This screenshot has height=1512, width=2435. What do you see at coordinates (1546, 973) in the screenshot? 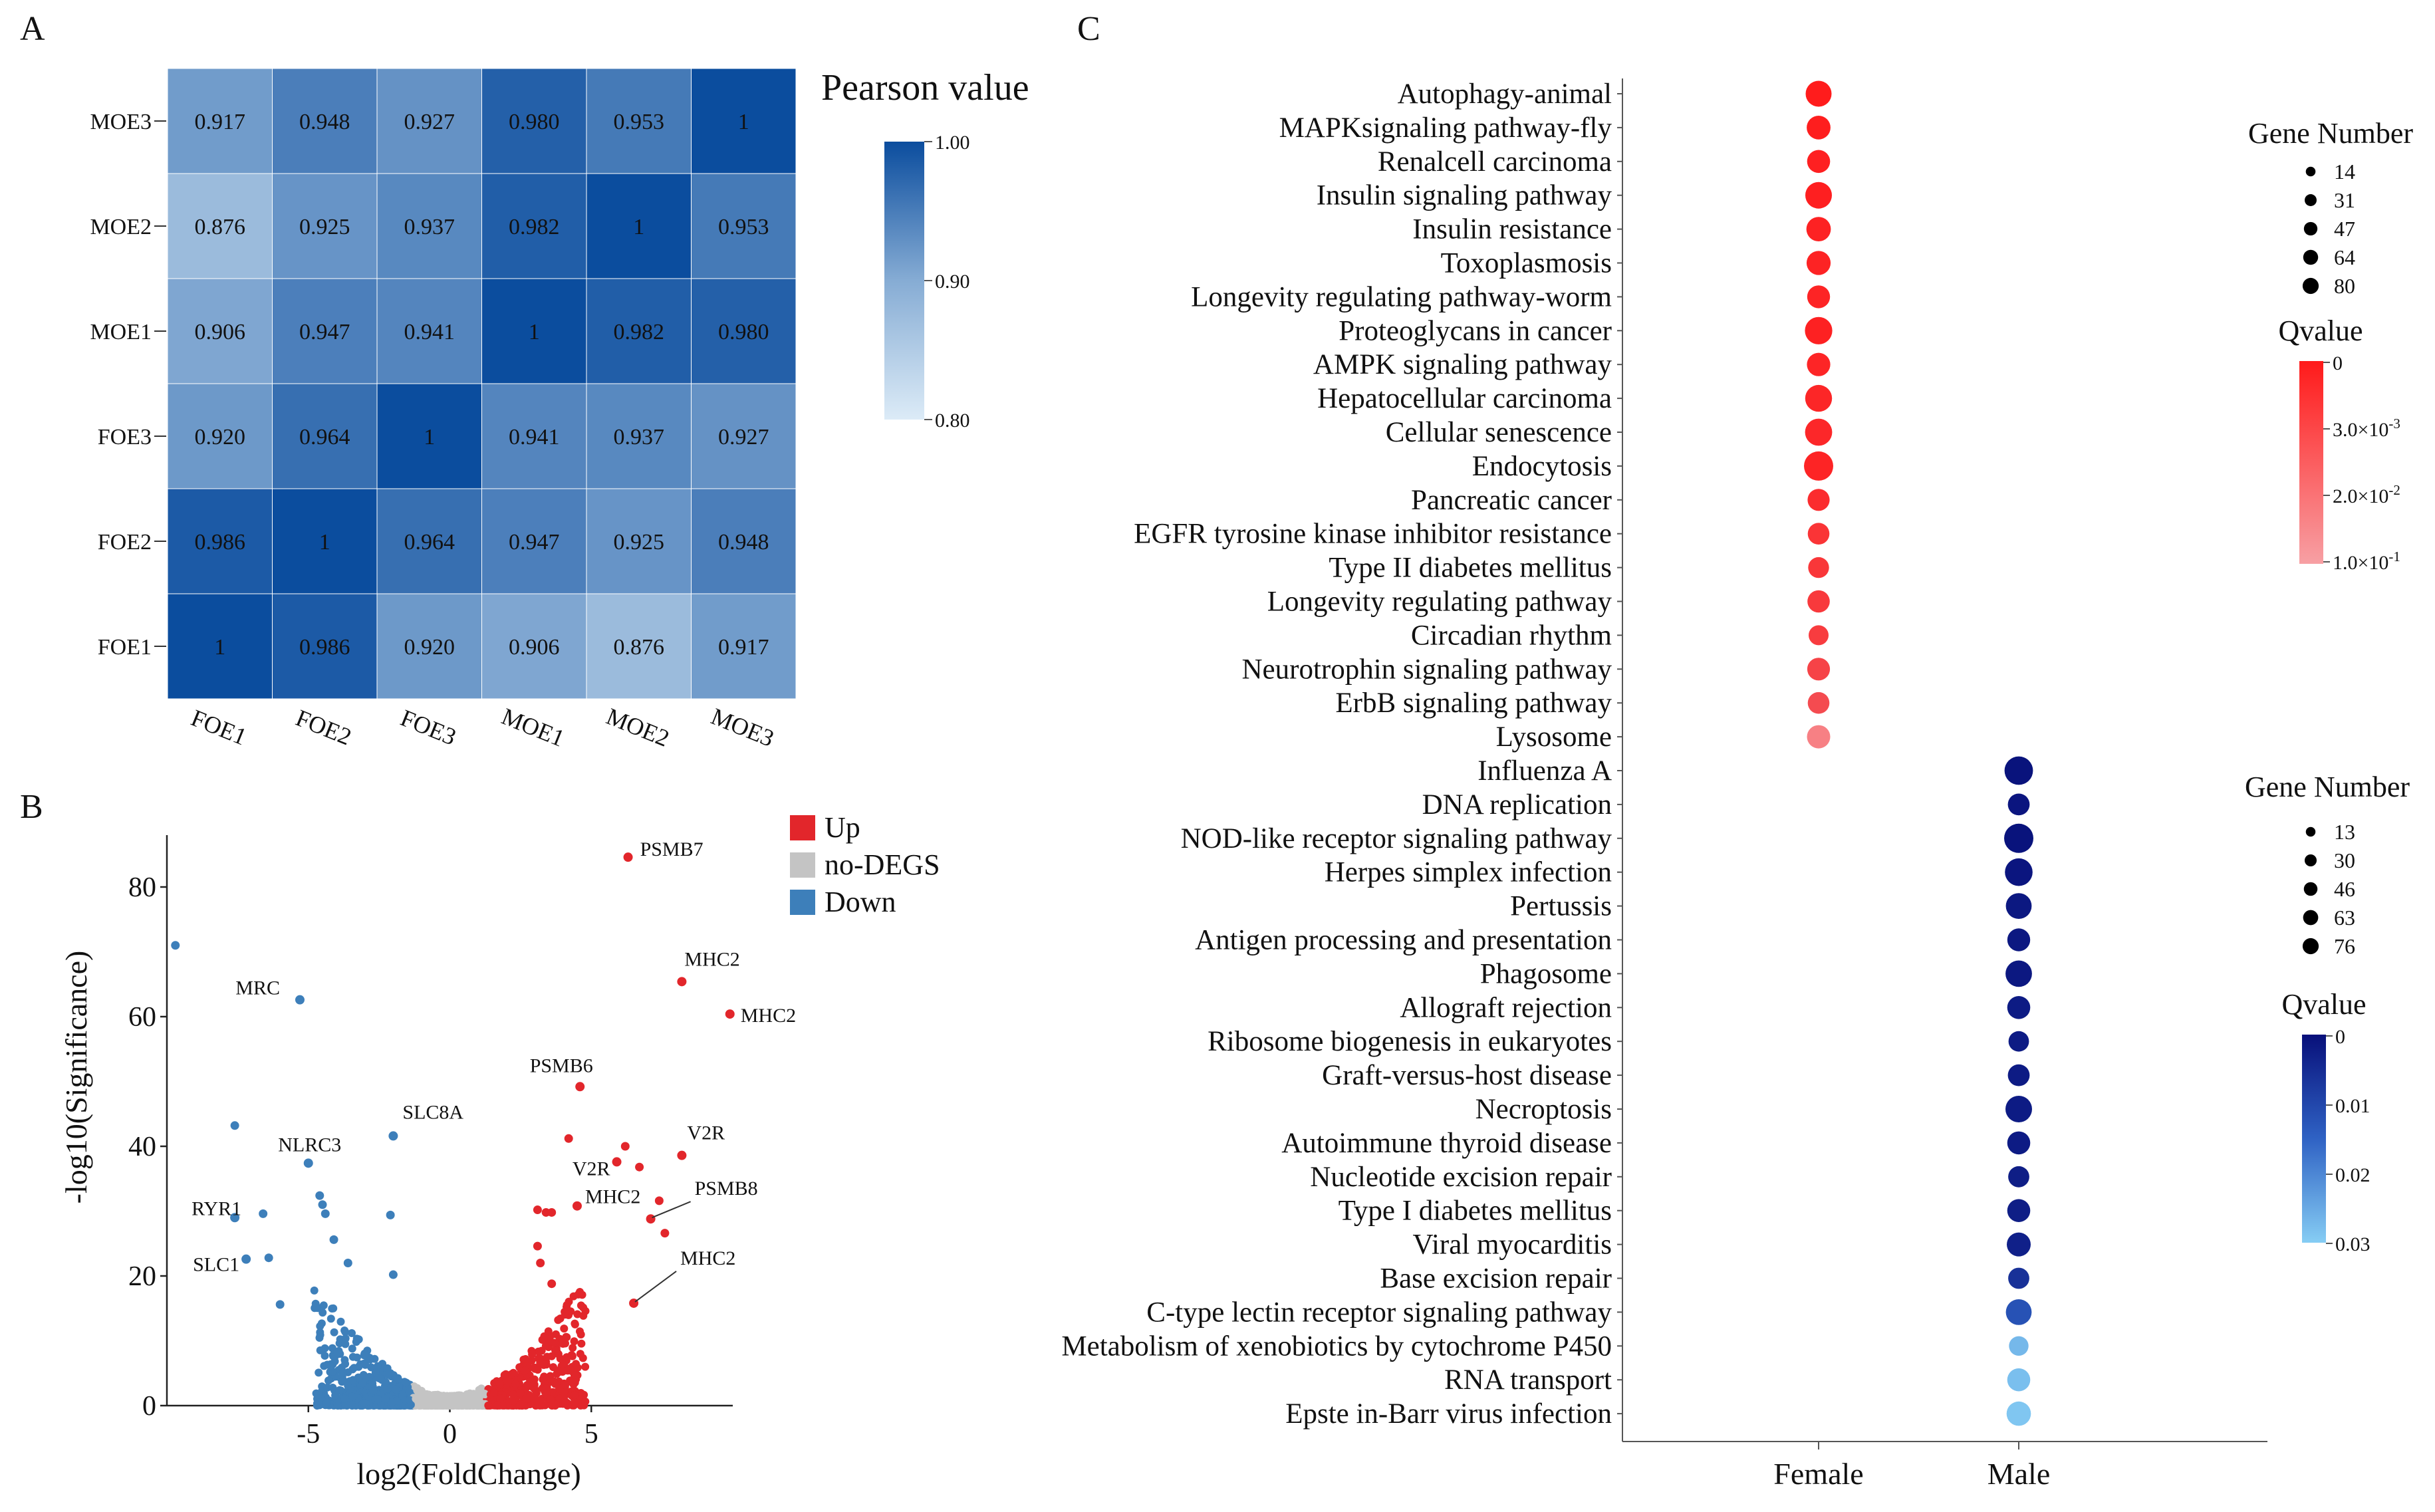
I see `bubble-term-label: Phagosome` at bounding box center [1546, 973].